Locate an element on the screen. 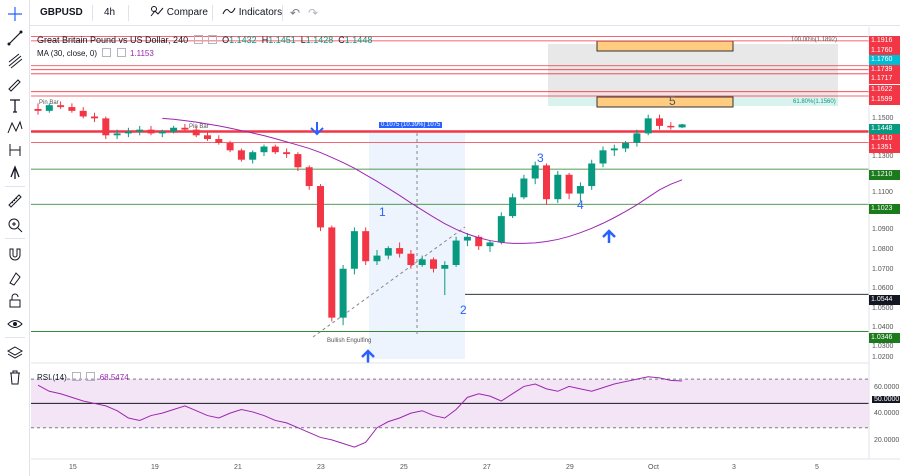 The width and height of the screenshot is (900, 476). price-axis-label: 1.1916 is located at coordinates (884, 41).